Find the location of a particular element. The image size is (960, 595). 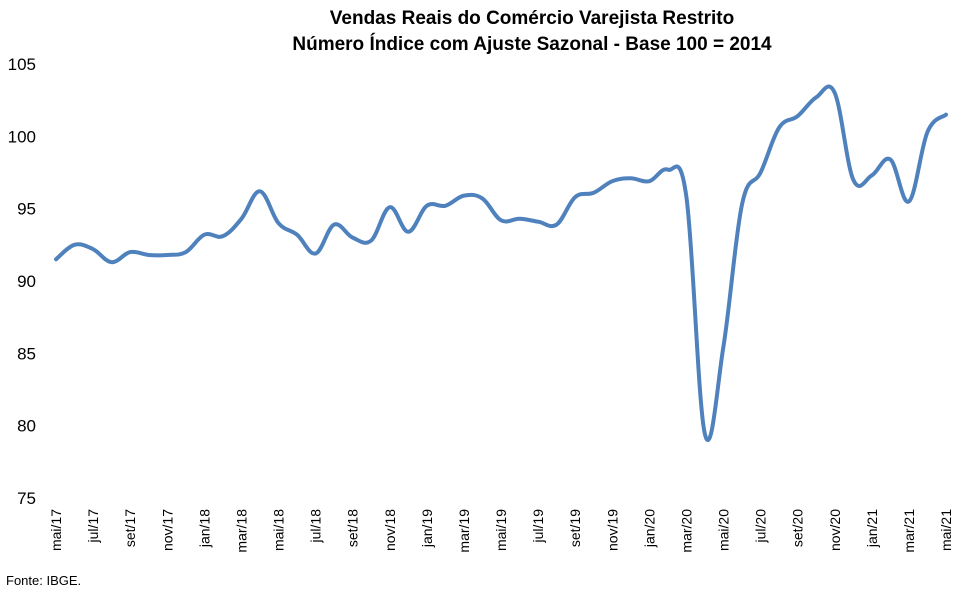

x-tick-label: set/19 is located at coordinates (575, 528).